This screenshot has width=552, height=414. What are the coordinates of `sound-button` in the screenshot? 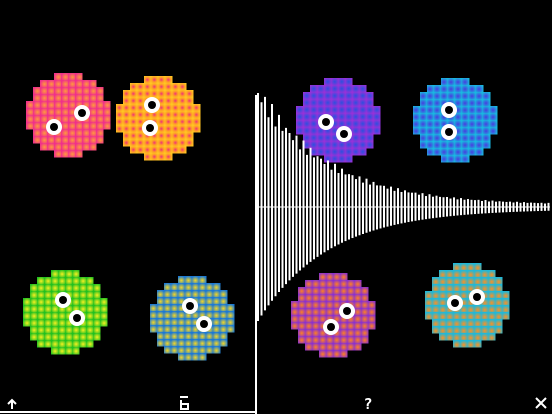 It's located at (184, 403).